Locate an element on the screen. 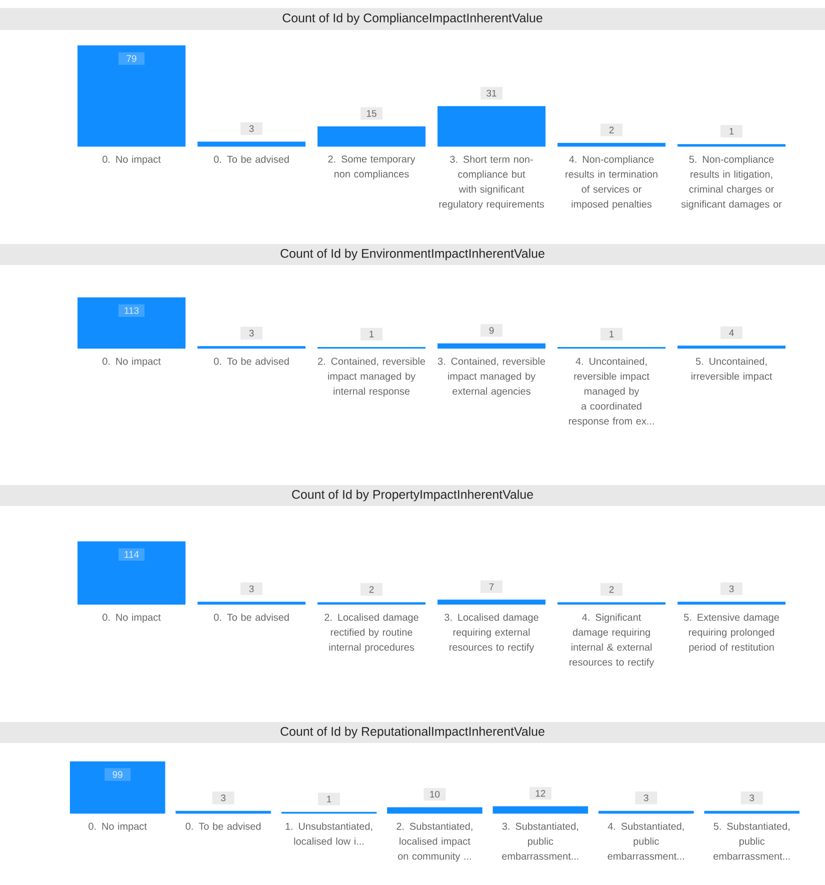 This screenshot has height=885, width=825. data-label: 12 is located at coordinates (541, 793).